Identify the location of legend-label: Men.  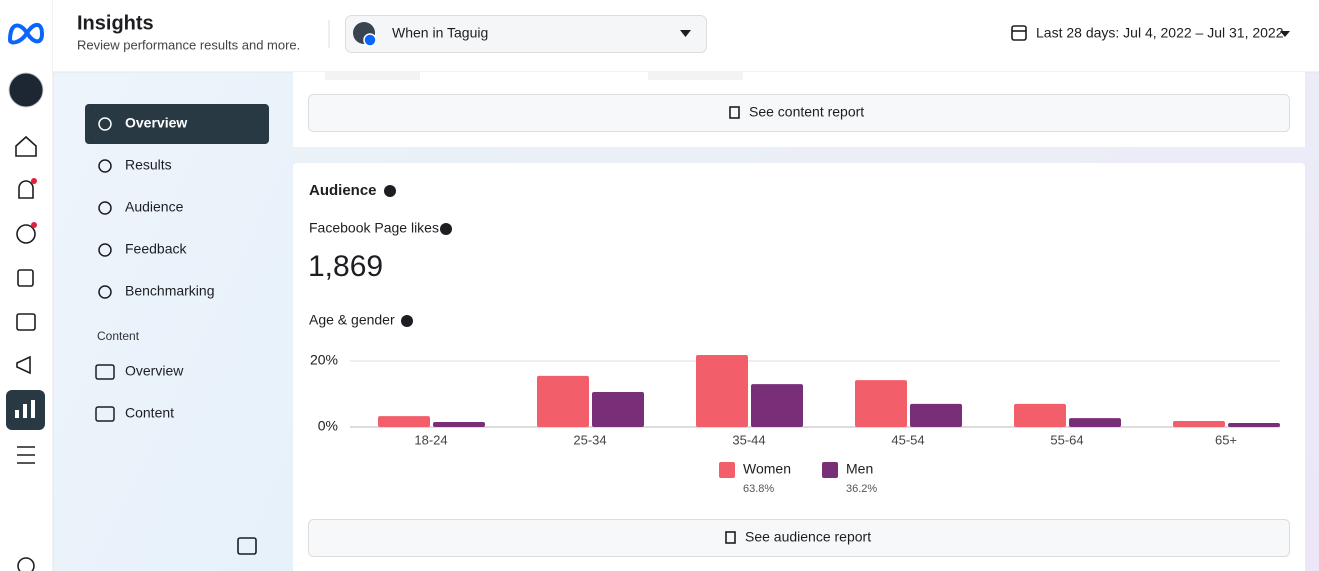
(859, 469).